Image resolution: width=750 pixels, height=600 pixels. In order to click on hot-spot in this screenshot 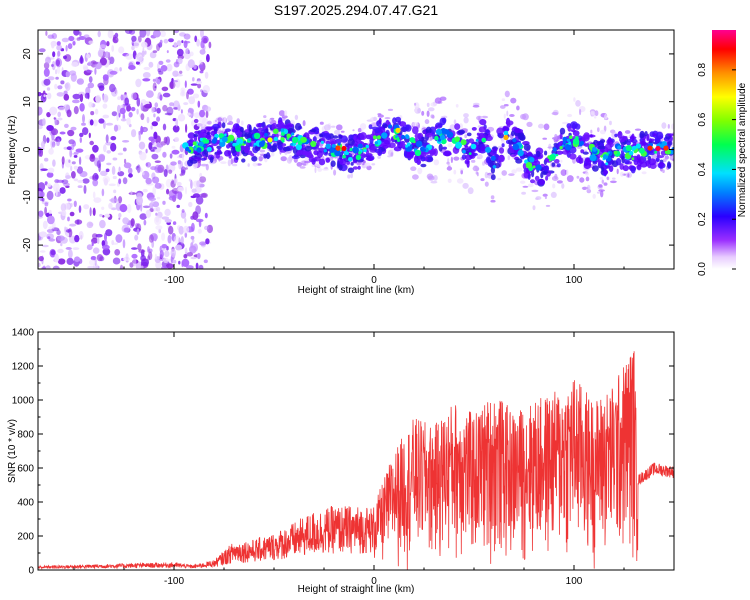, I will do `click(398, 130)`.